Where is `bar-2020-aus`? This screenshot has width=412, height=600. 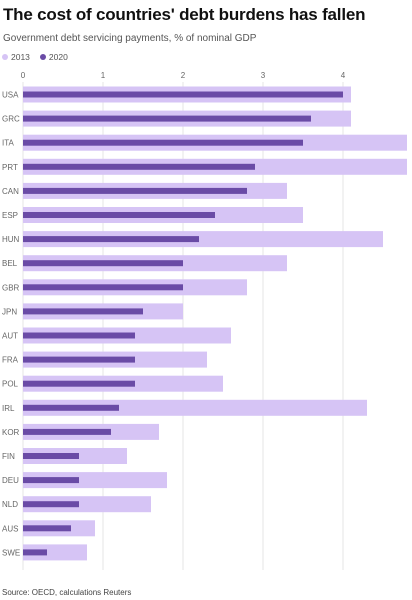
bar-2020-aus is located at coordinates (47, 528).